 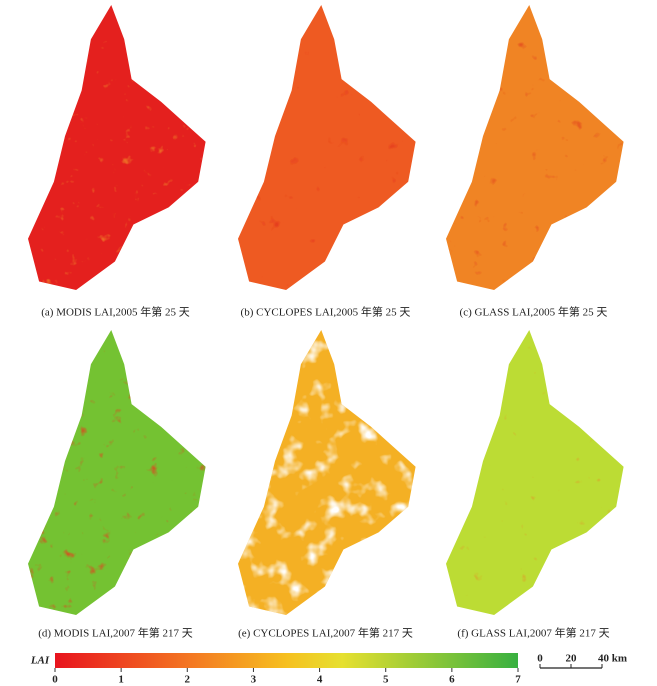 What do you see at coordinates (518, 680) in the screenshot?
I see `colorbar-tick-label: 7` at bounding box center [518, 680].